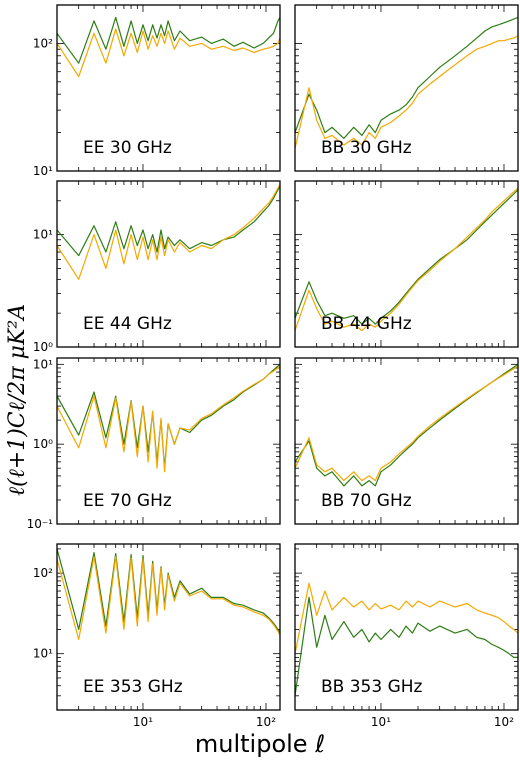  I want to click on panel-bb70: BB 70 GHz, so click(406, 441).